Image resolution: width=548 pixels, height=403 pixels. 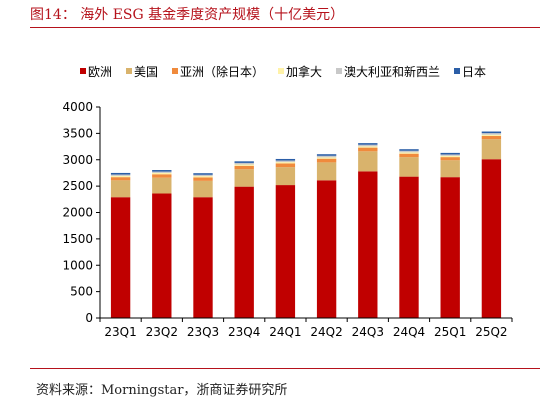 What do you see at coordinates (146, 72) in the screenshot?
I see `legend-label-1: 美国` at bounding box center [146, 72].